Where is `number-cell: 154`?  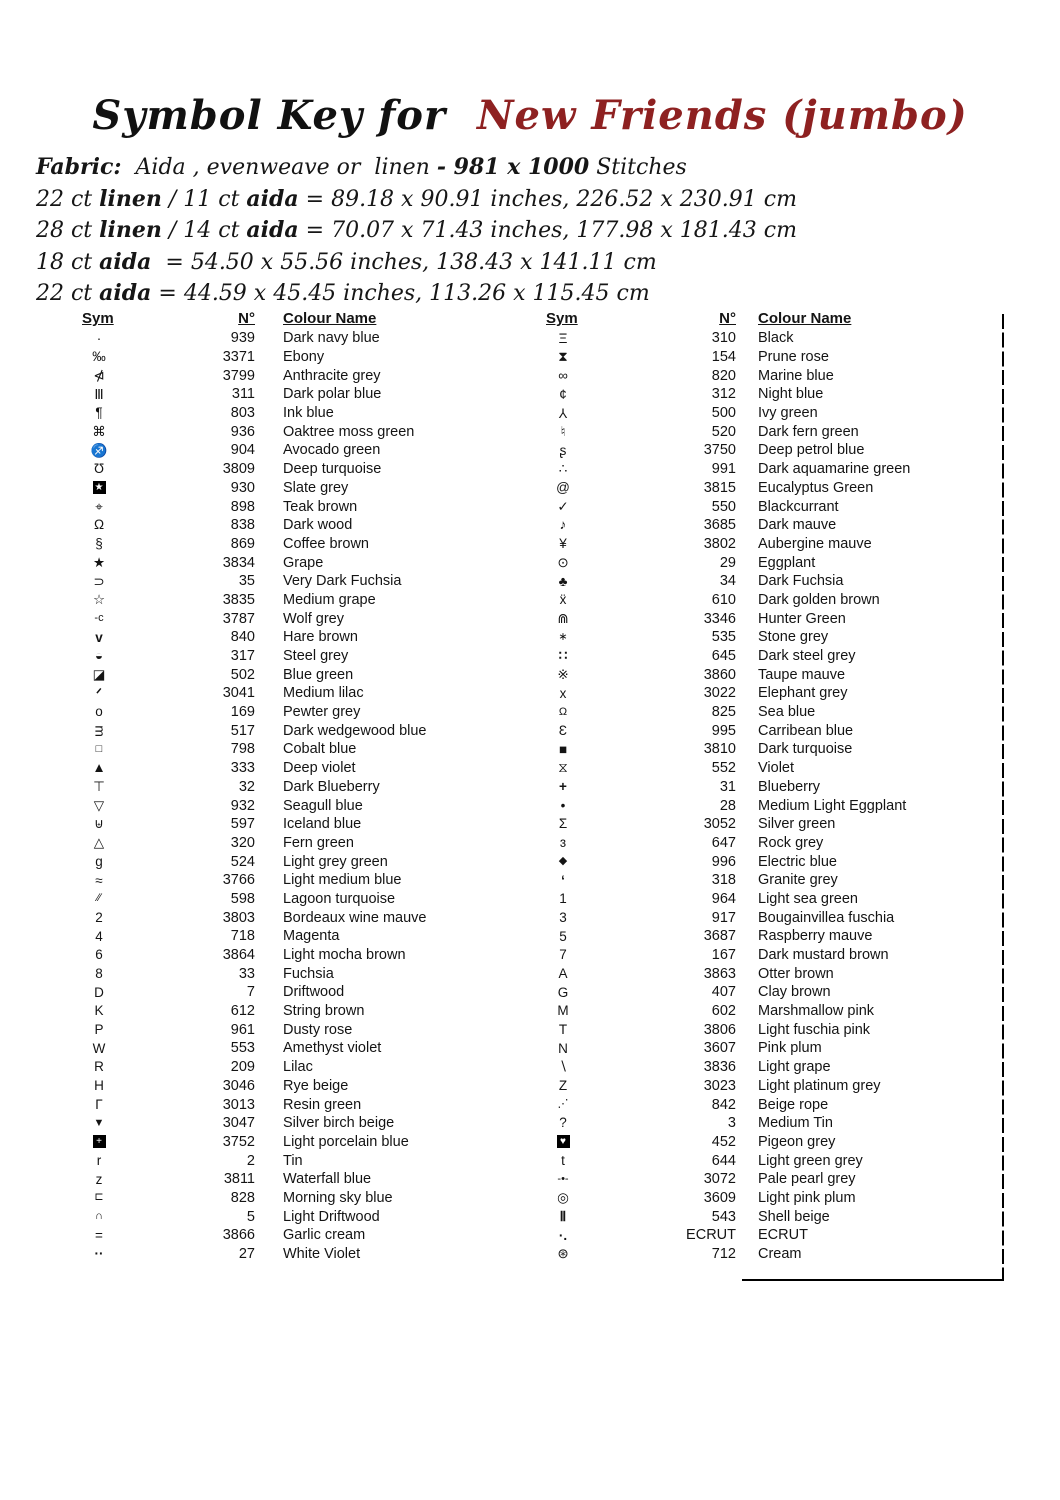 number-cell: 154 is located at coordinates (723, 357).